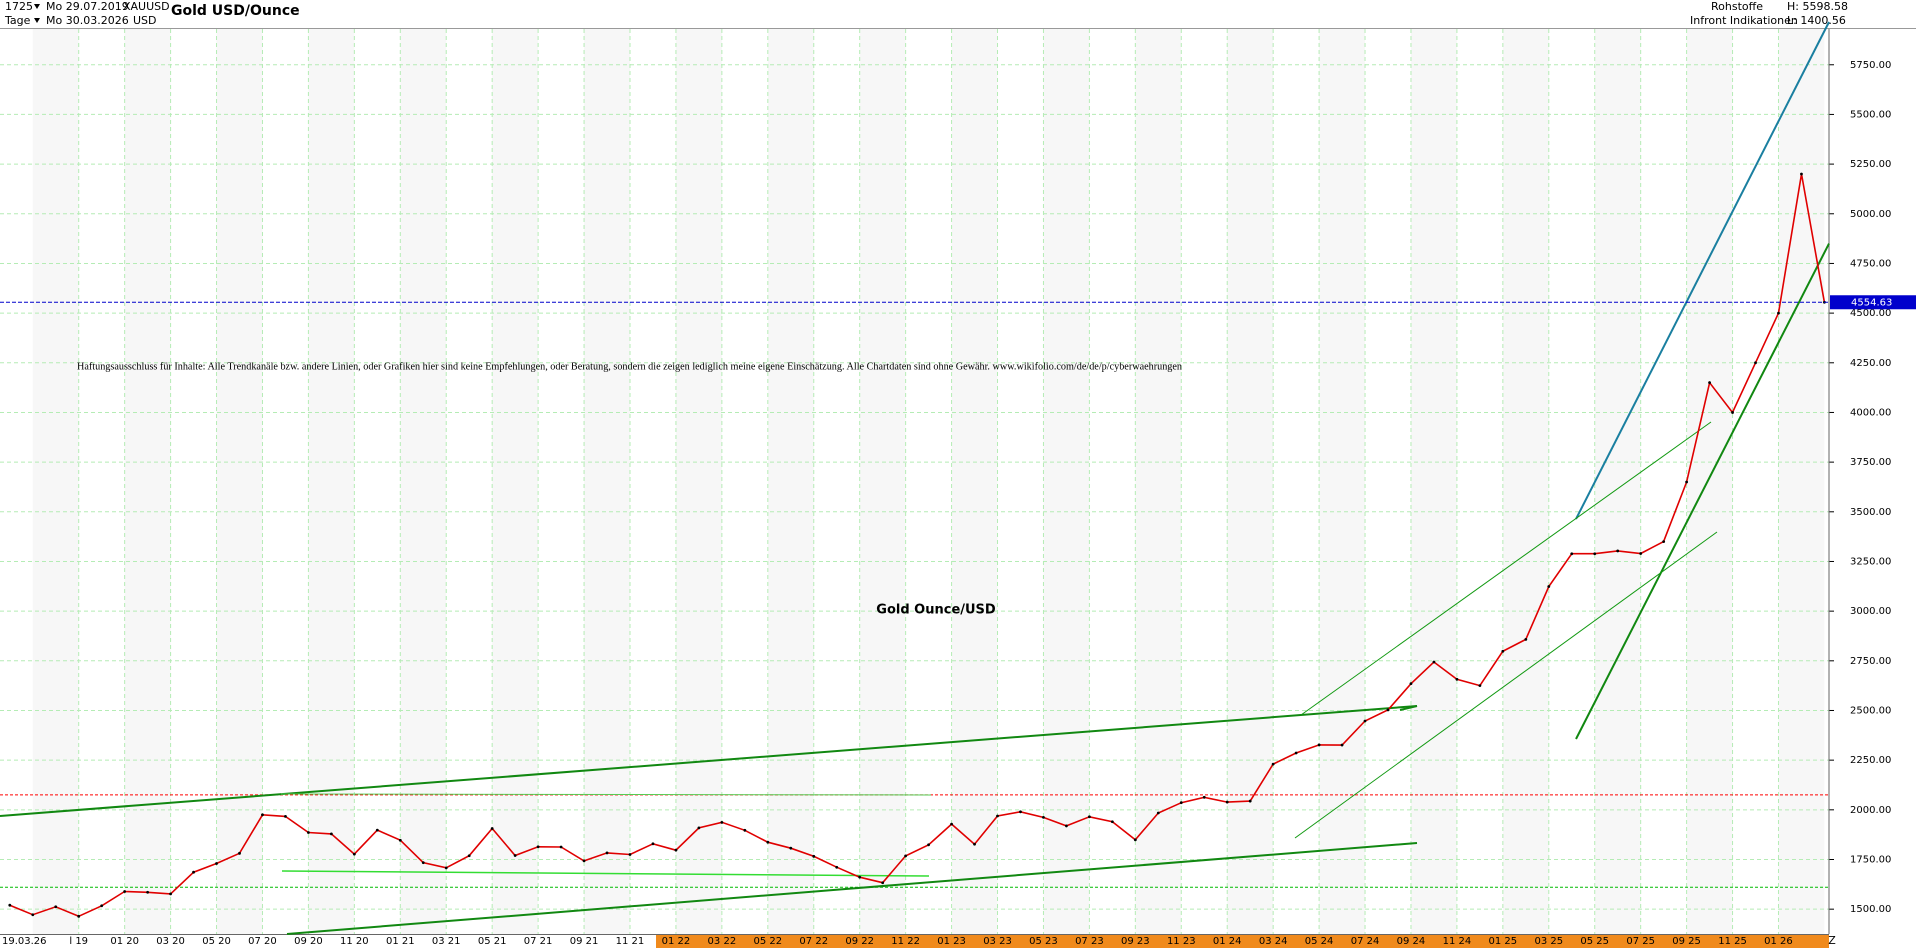  Describe the element at coordinates (17, 20) in the screenshot. I see `period: Tage` at that location.